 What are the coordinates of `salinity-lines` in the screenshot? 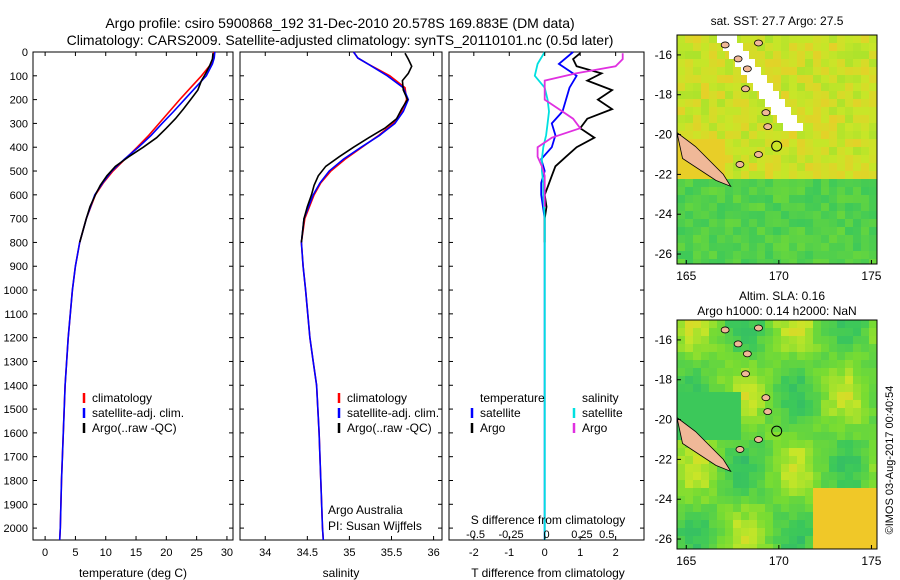 It's located at (356, 296).